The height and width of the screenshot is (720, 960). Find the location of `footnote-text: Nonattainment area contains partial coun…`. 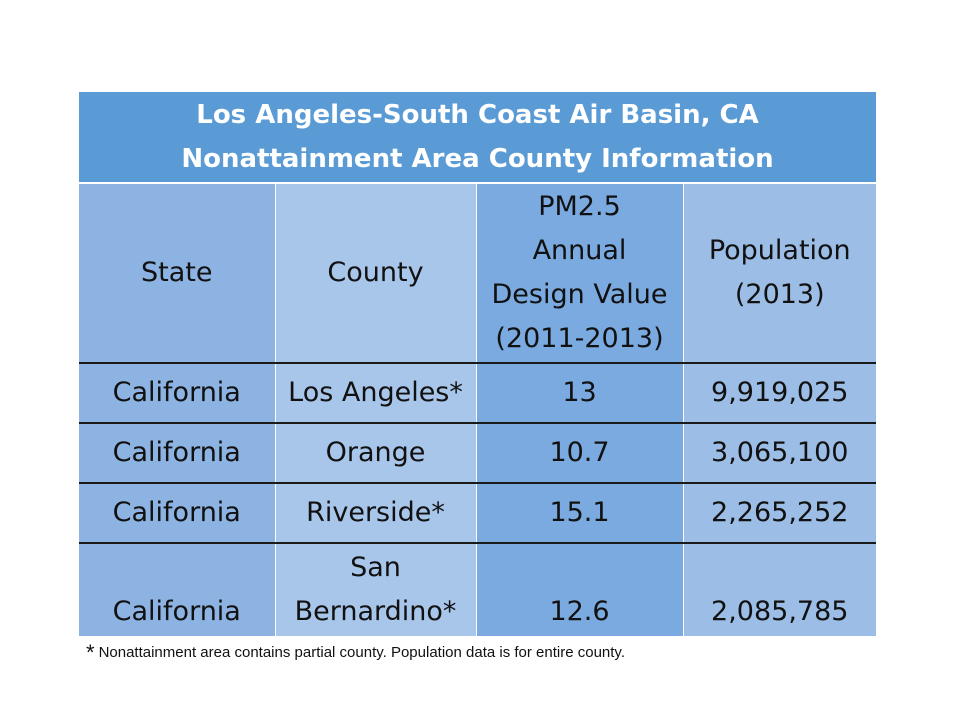

footnote-text: Nonattainment area contains partial coun… is located at coordinates (361, 652).